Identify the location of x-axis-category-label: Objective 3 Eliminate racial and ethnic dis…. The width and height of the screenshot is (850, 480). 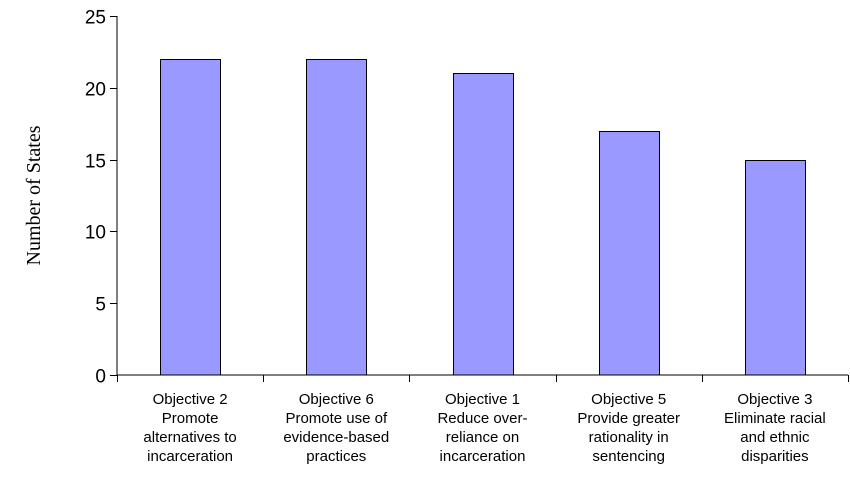
(775, 428).